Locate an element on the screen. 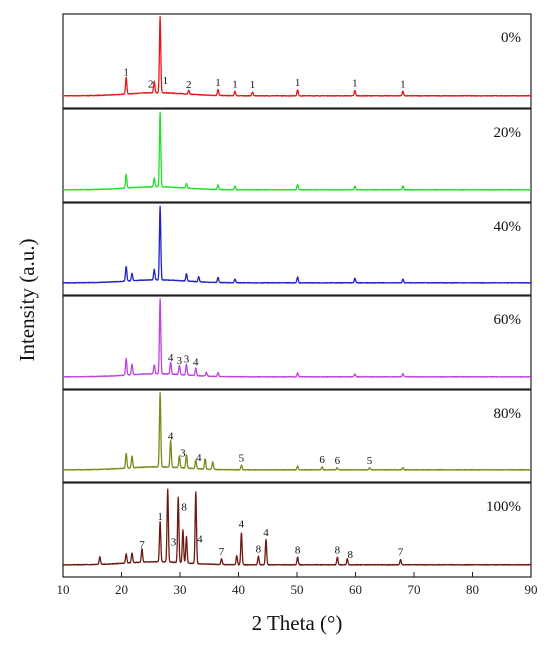  panel-0: 0%12 1 2 1 1 1 1 1 1 is located at coordinates (297, 61).